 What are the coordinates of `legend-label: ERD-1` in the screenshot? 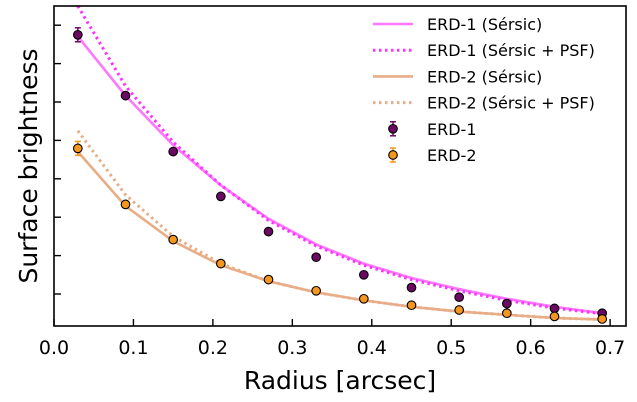 It's located at (452, 129).